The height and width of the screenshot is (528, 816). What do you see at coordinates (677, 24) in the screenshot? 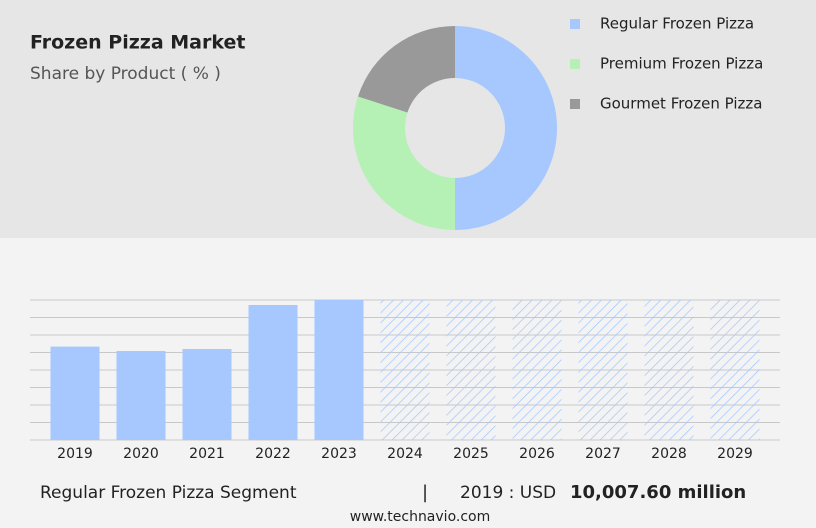
I see `legend-label: Regular Frozen Pizza` at bounding box center [677, 24].